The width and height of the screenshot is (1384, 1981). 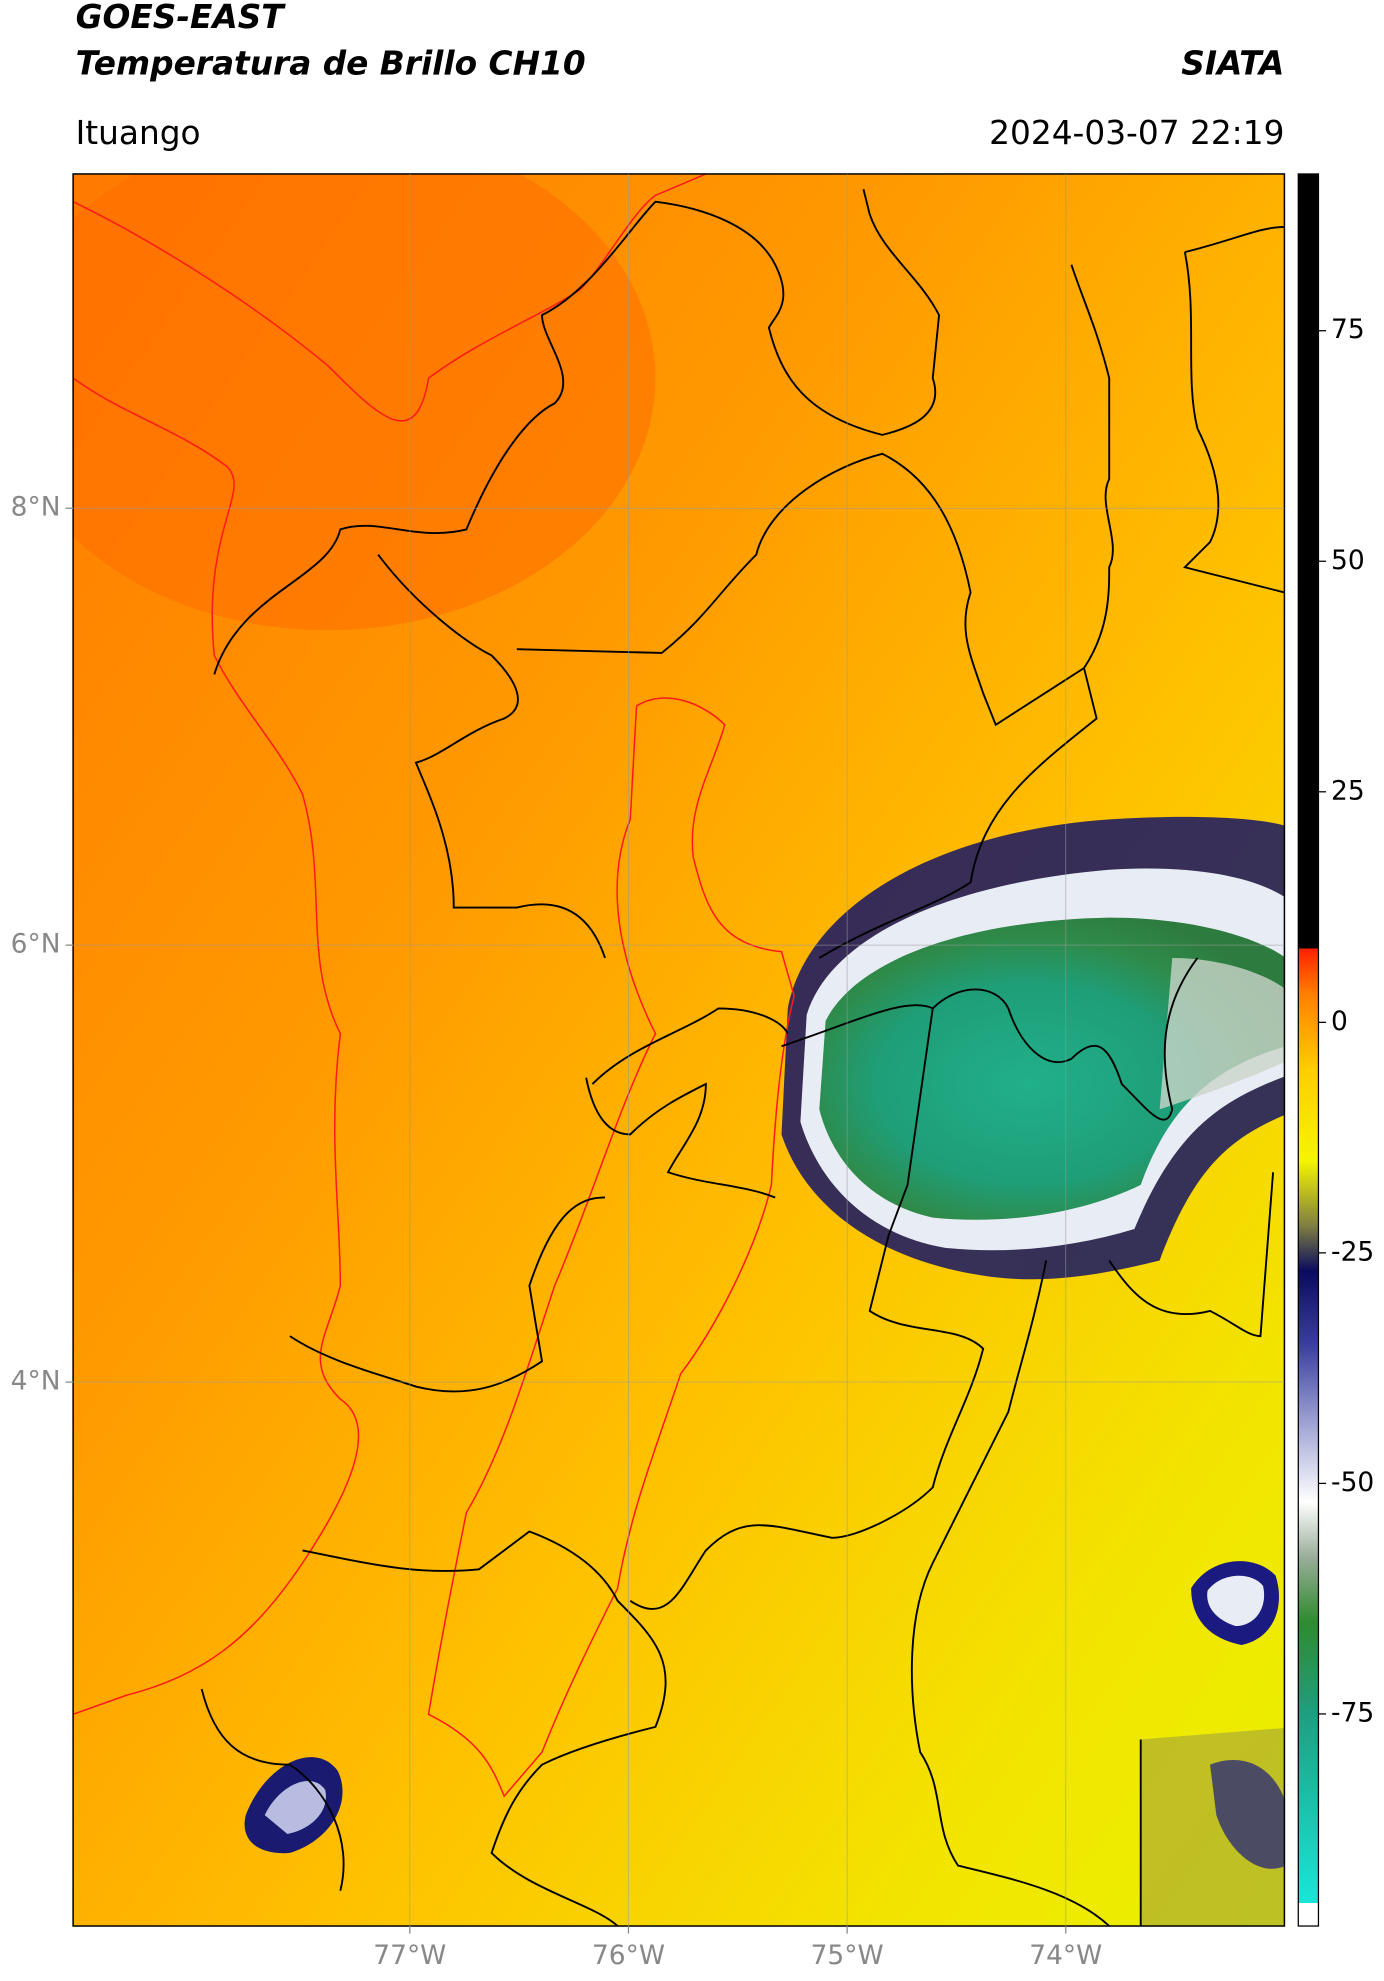 What do you see at coordinates (1065, 1955) in the screenshot?
I see `x-tick-label: 74°W` at bounding box center [1065, 1955].